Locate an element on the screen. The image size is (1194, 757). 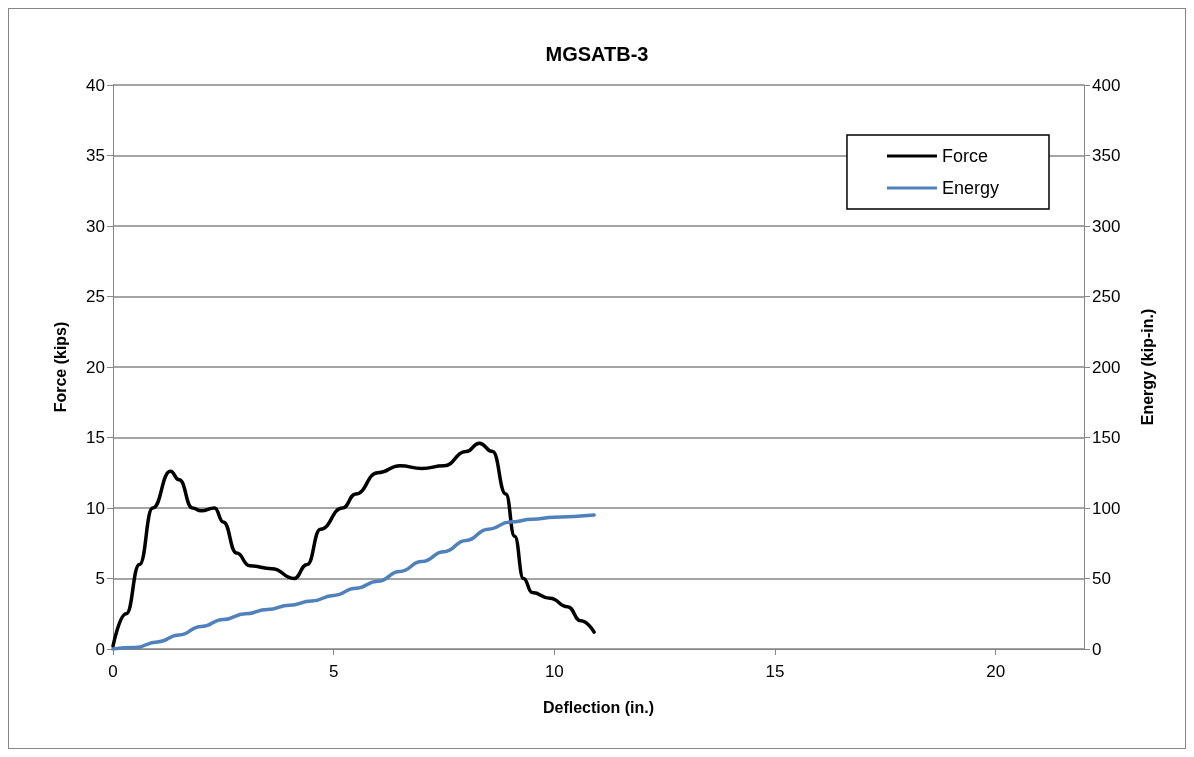
y2-tick-label: 0 is located at coordinates (1097, 649).